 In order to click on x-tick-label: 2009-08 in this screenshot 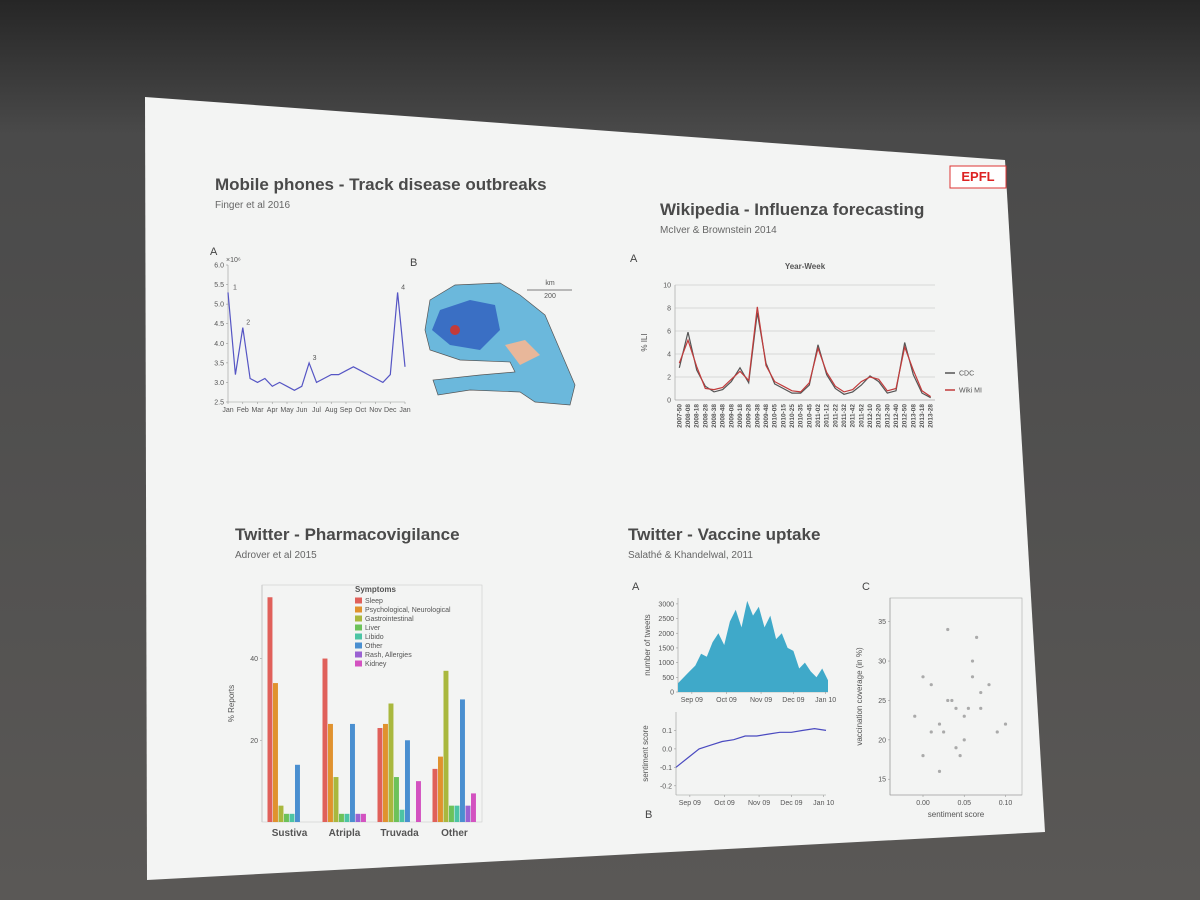, I will do `click(731, 416)`.